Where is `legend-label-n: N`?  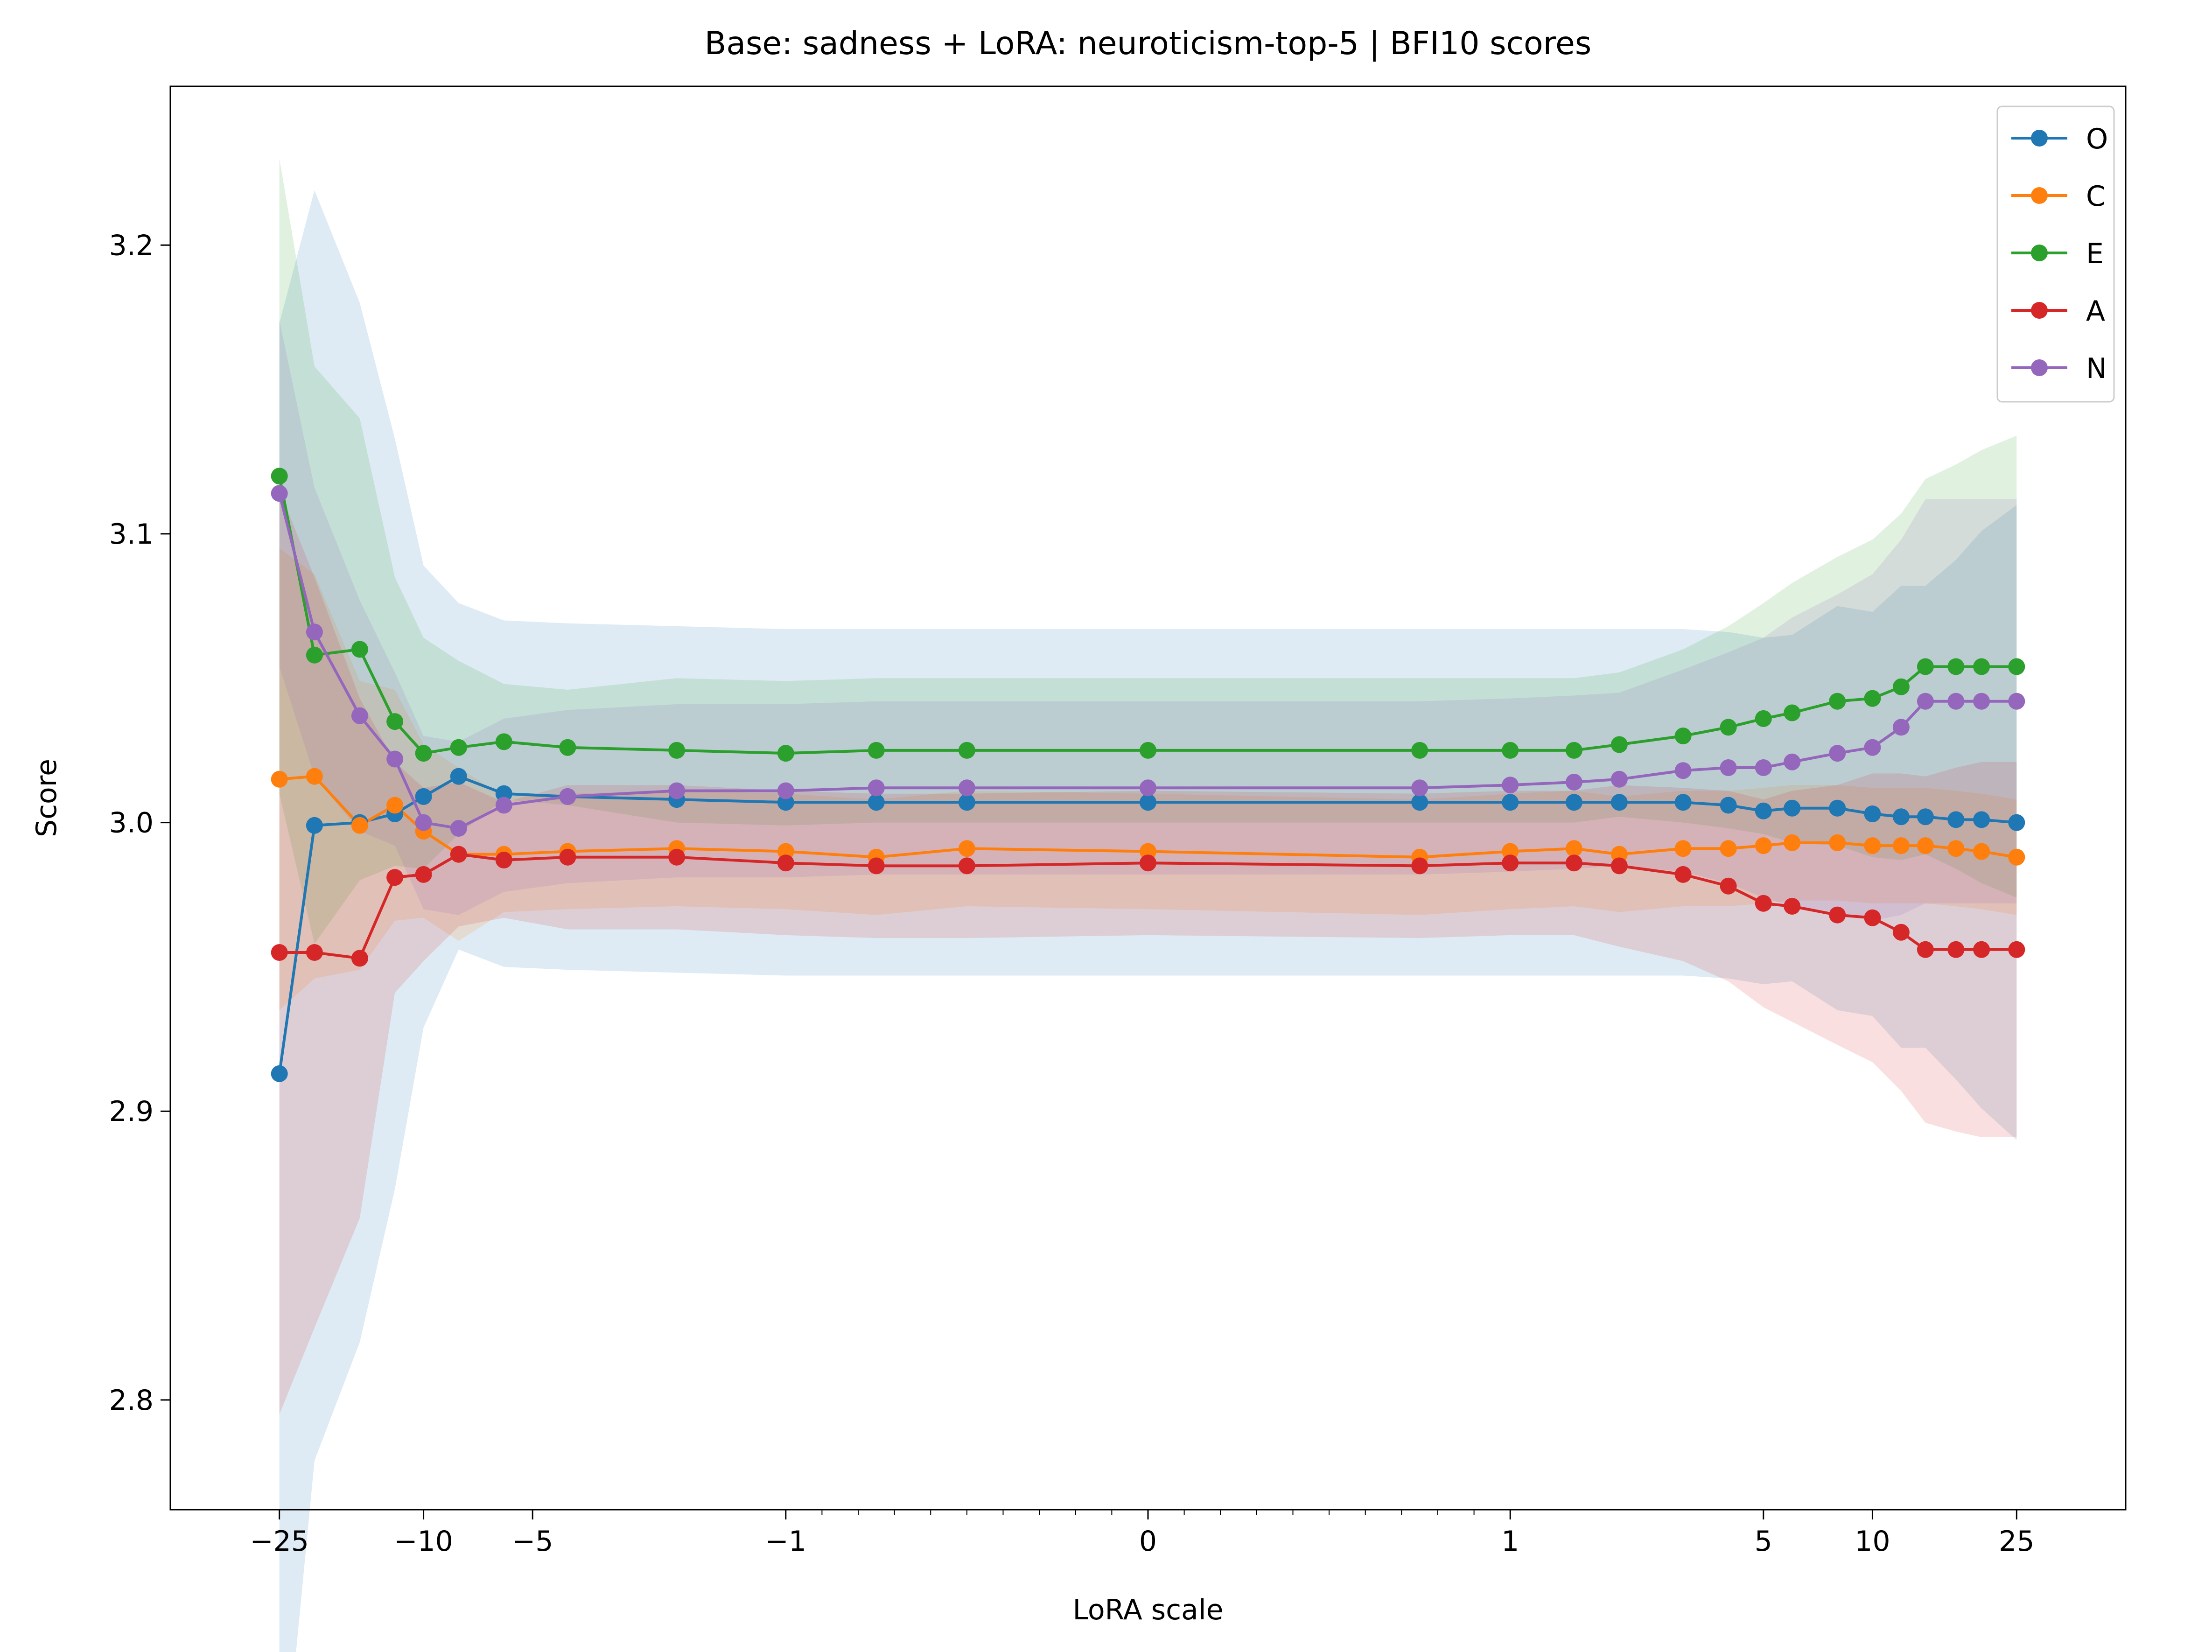 legend-label-n: N is located at coordinates (2096, 368).